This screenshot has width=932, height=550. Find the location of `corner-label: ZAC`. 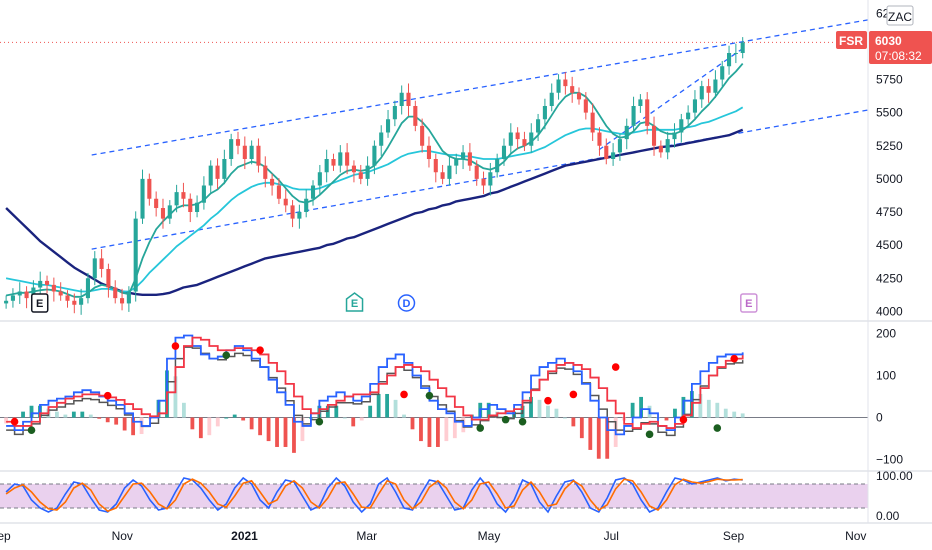

corner-label: ZAC is located at coordinates (900, 17).